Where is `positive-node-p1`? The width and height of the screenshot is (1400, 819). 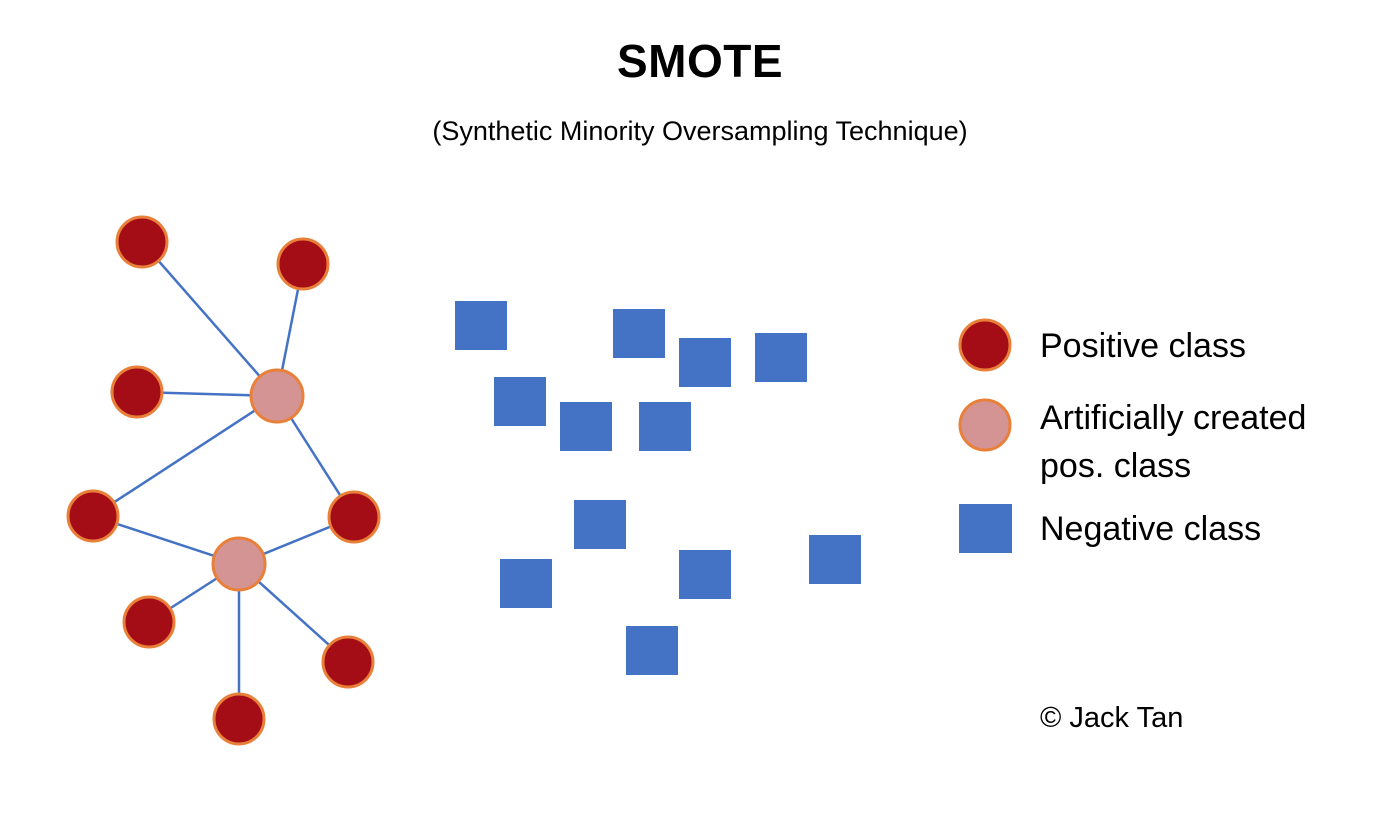 positive-node-p1 is located at coordinates (142, 242).